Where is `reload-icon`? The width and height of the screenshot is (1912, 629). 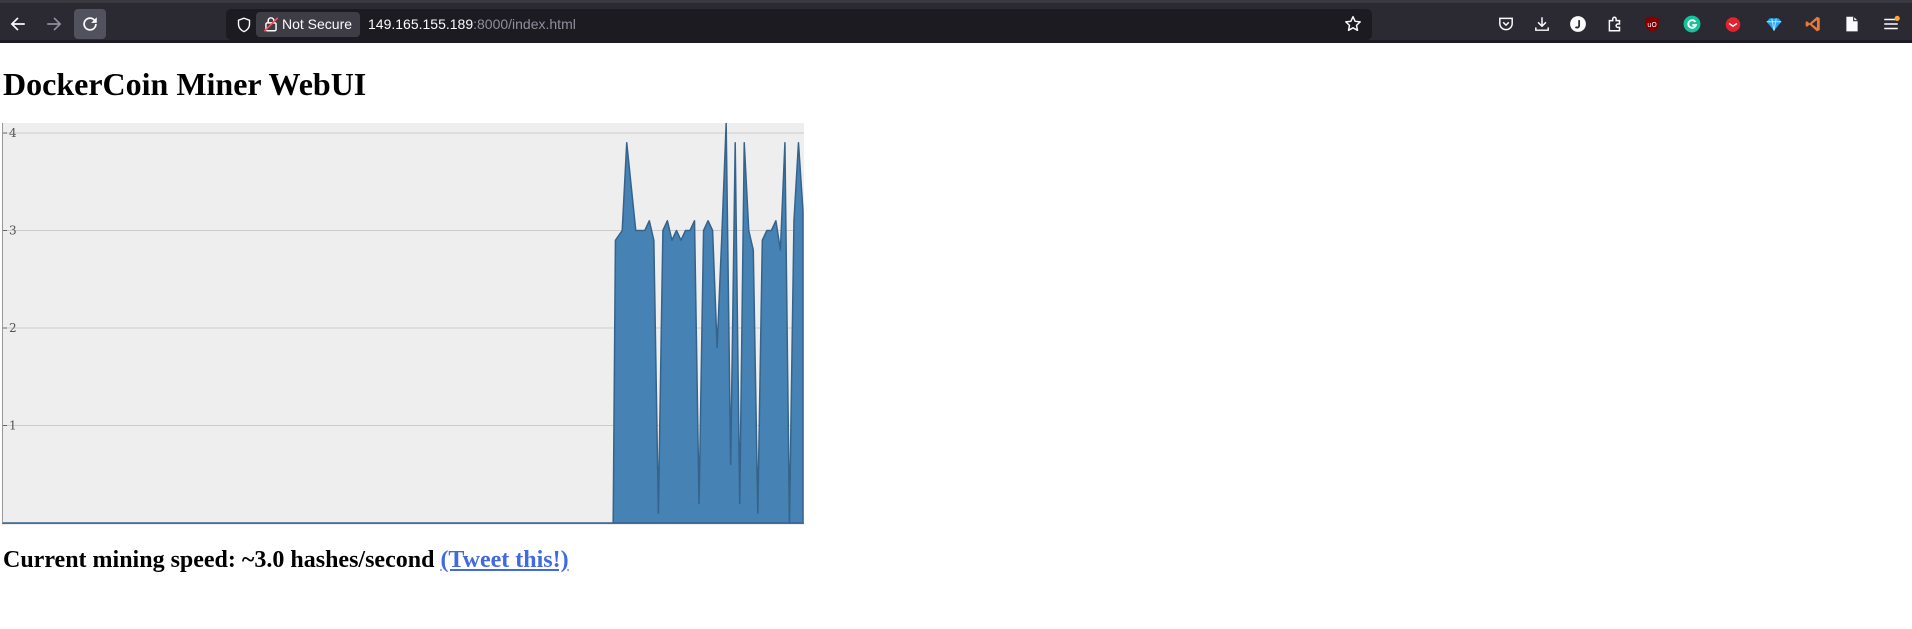
reload-icon is located at coordinates (90, 24).